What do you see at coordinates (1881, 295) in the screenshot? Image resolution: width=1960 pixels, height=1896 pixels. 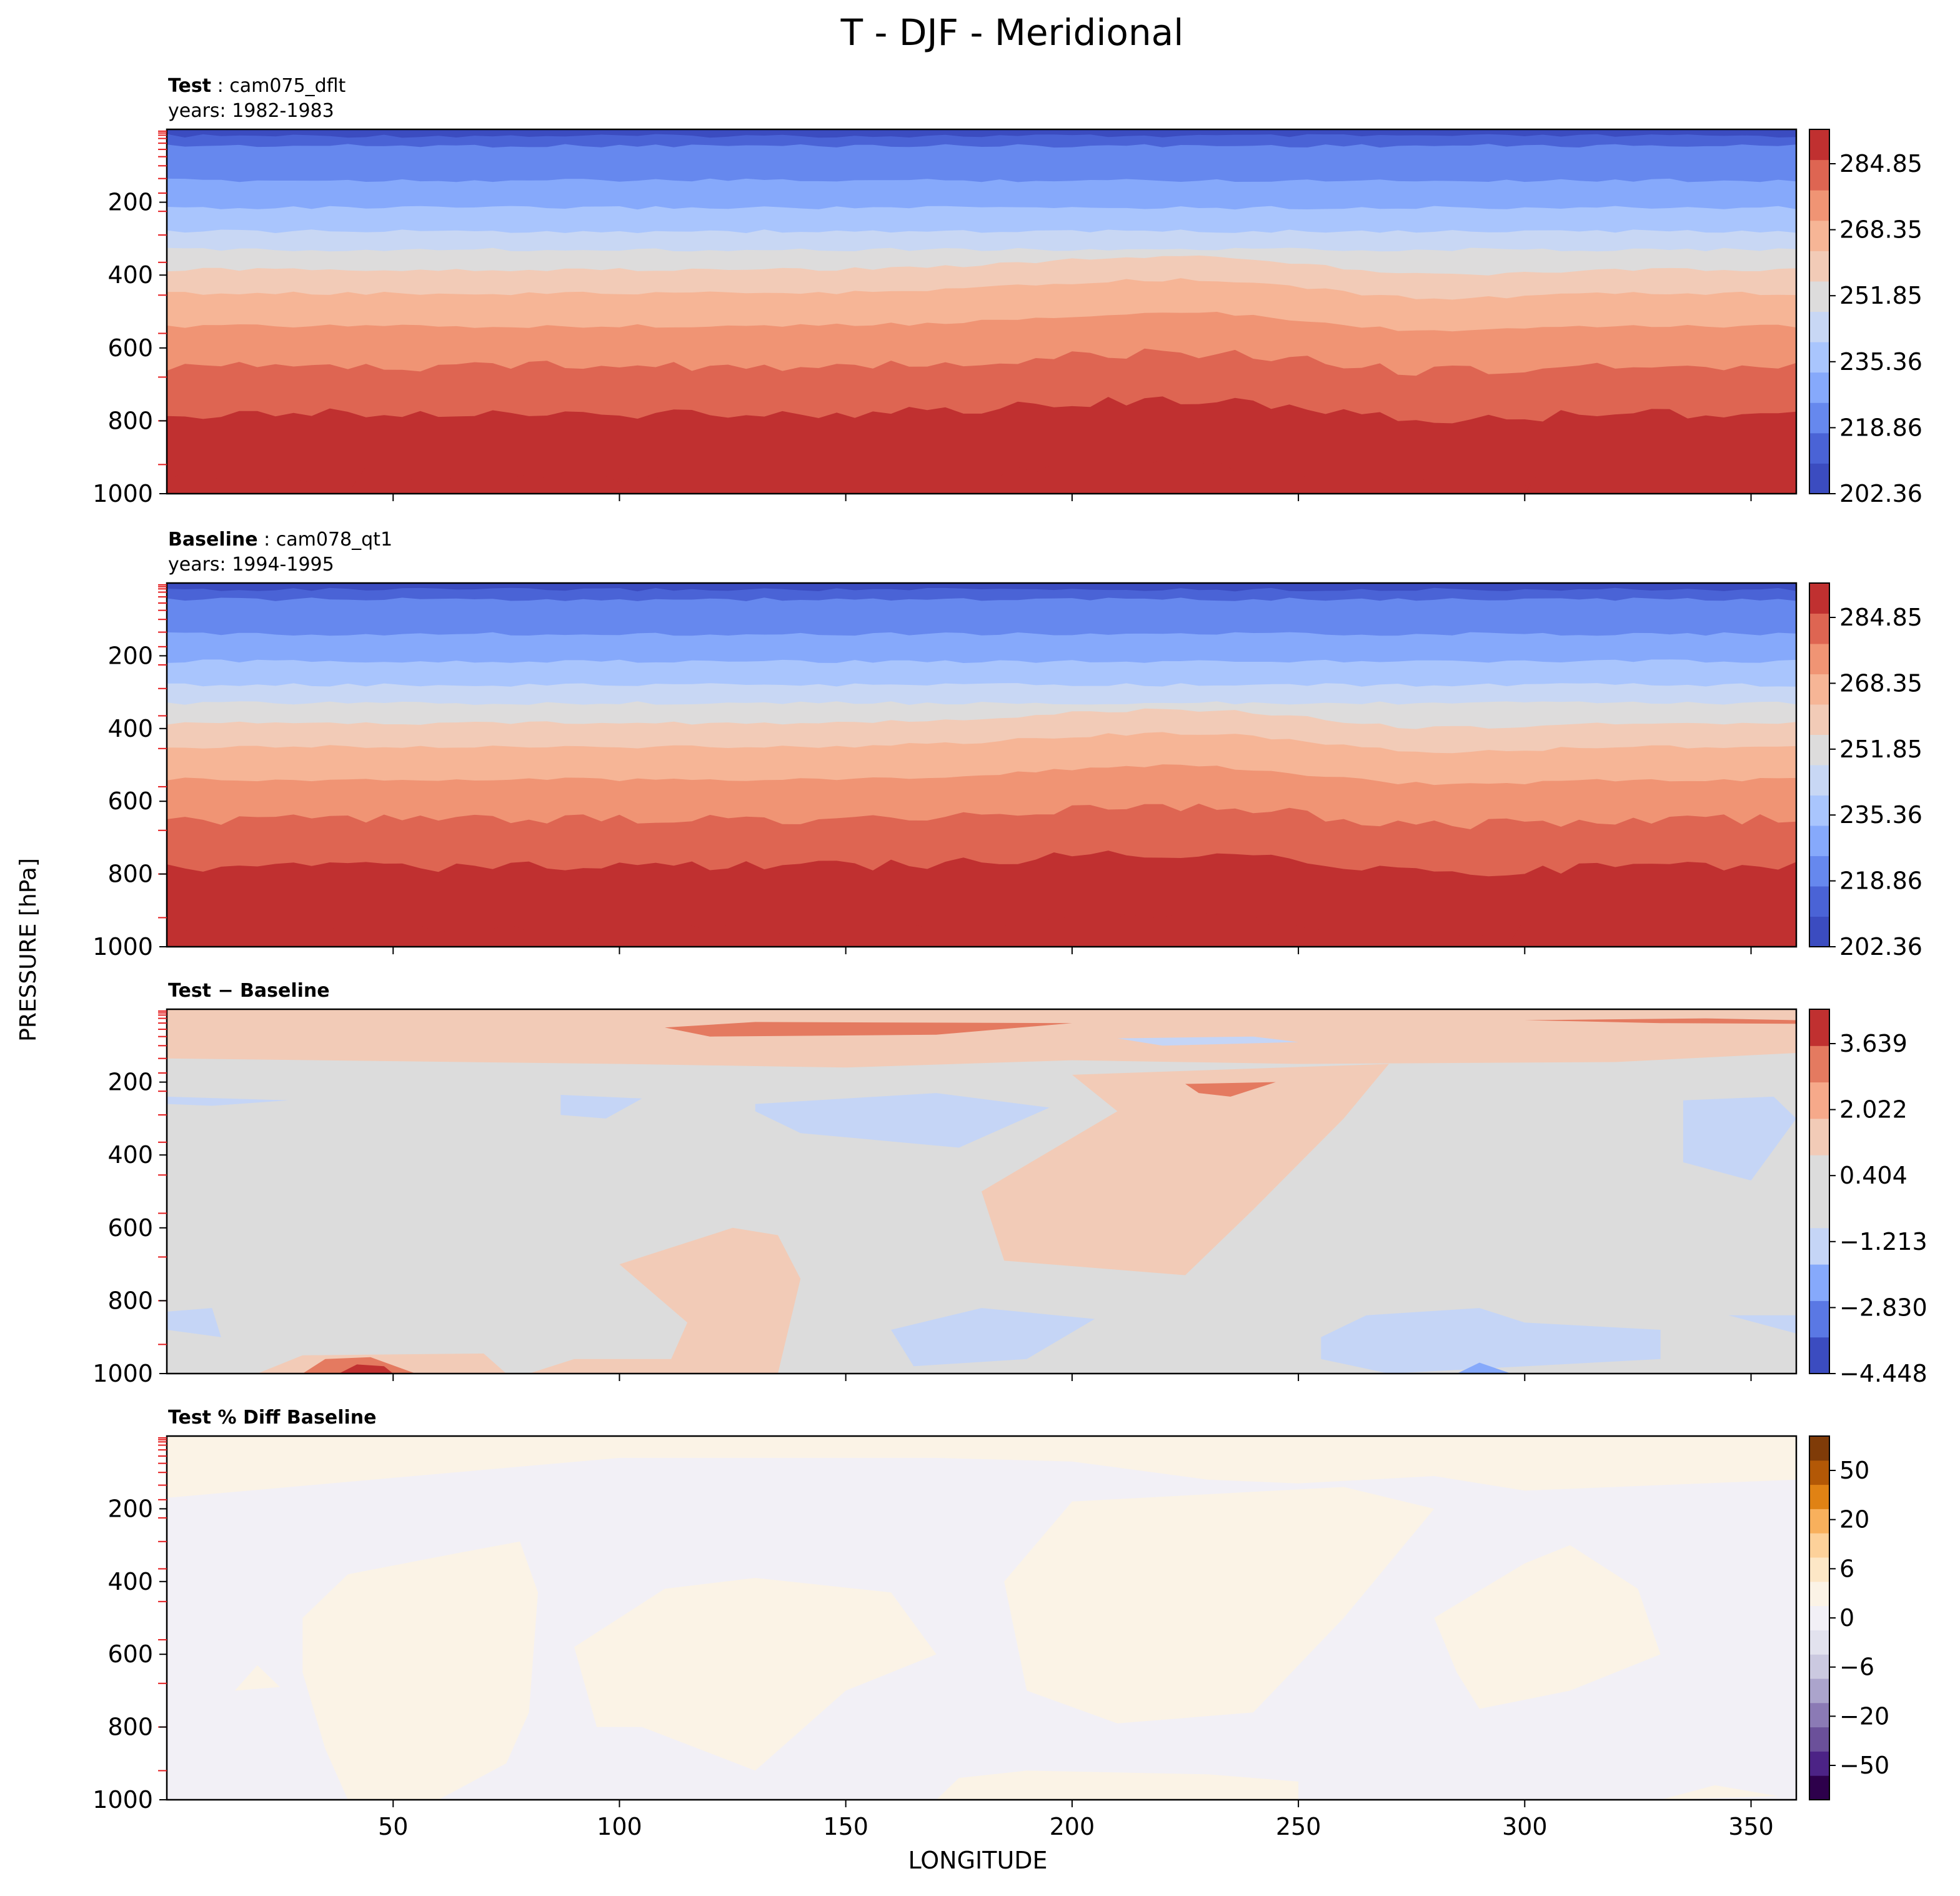 I see `colorbar-tick-label: 251.85` at bounding box center [1881, 295].